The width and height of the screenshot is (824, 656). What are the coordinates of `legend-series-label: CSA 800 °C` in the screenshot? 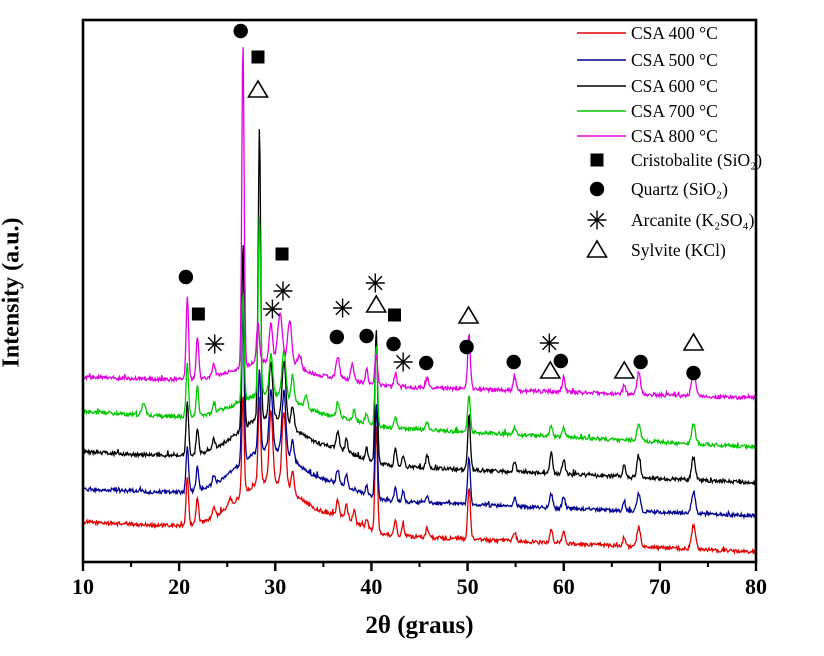 It's located at (674, 136).